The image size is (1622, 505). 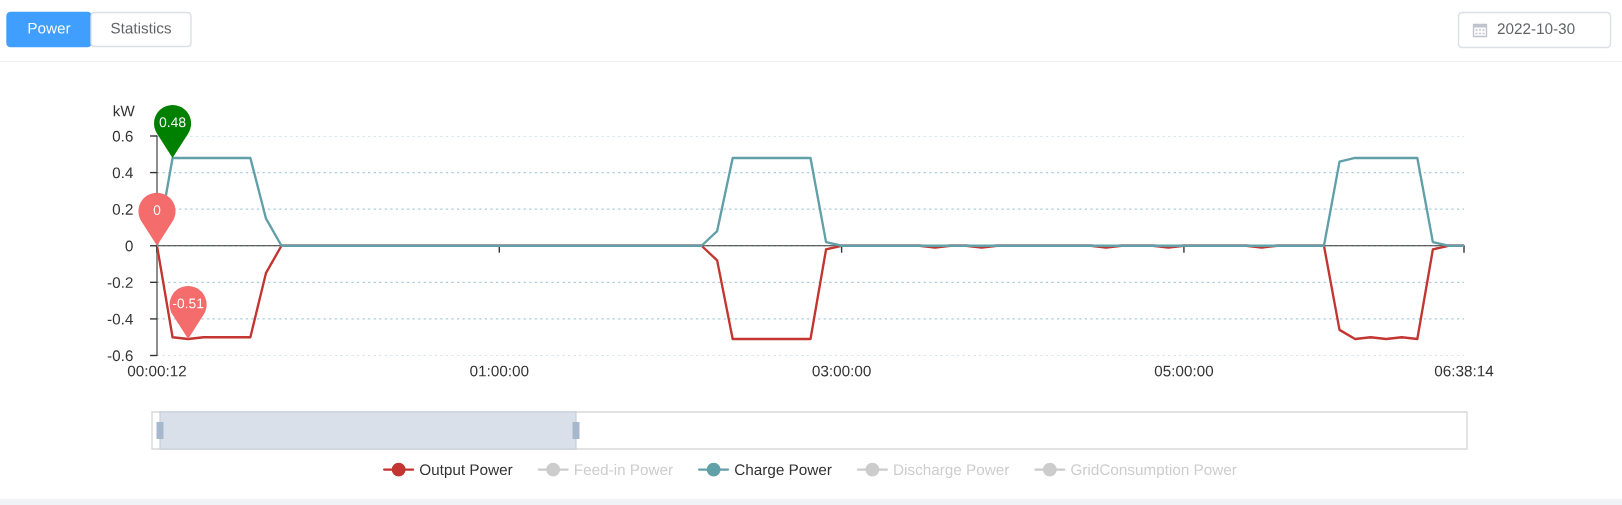 I want to click on x-tick-label: 05:00:00, so click(x=1184, y=371).